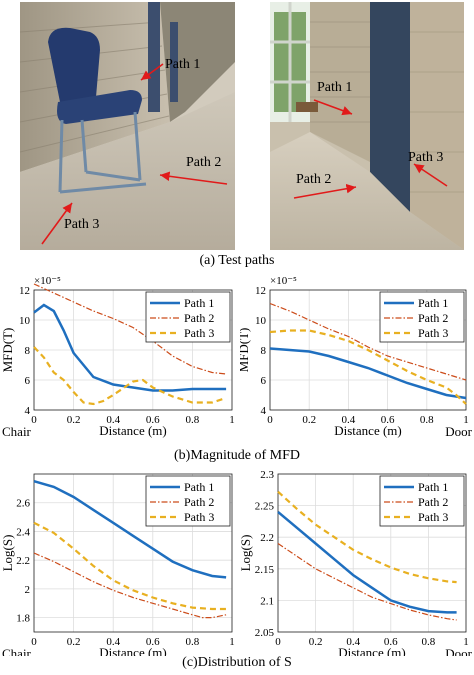 This screenshot has width=474, height=675. I want to click on y-tick-label: 2.05, so click(265, 633).